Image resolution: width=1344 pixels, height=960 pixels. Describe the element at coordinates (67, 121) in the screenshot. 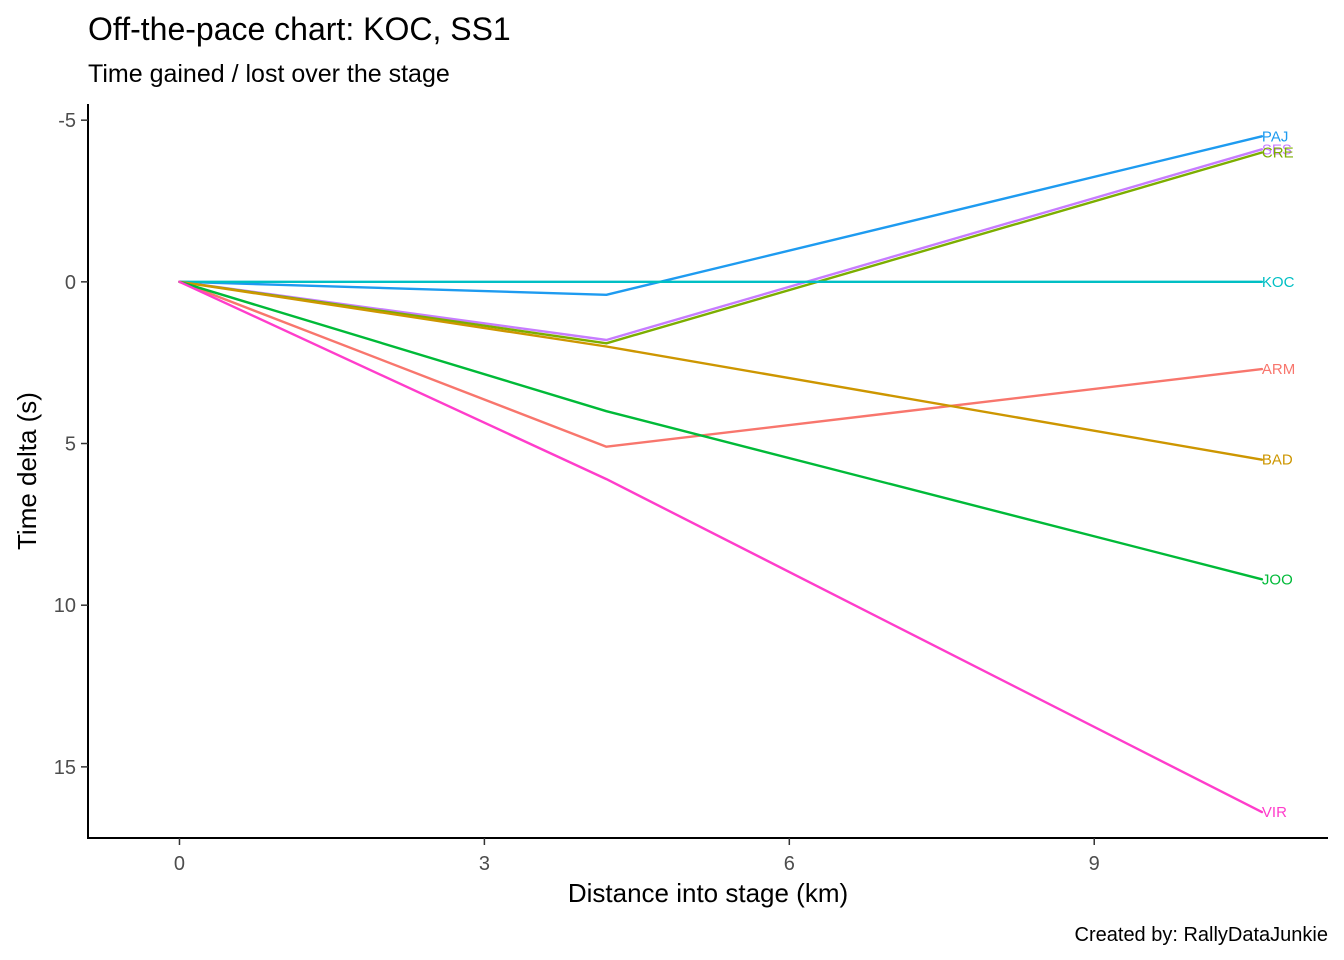

I see `y-tick-label: -5` at that location.